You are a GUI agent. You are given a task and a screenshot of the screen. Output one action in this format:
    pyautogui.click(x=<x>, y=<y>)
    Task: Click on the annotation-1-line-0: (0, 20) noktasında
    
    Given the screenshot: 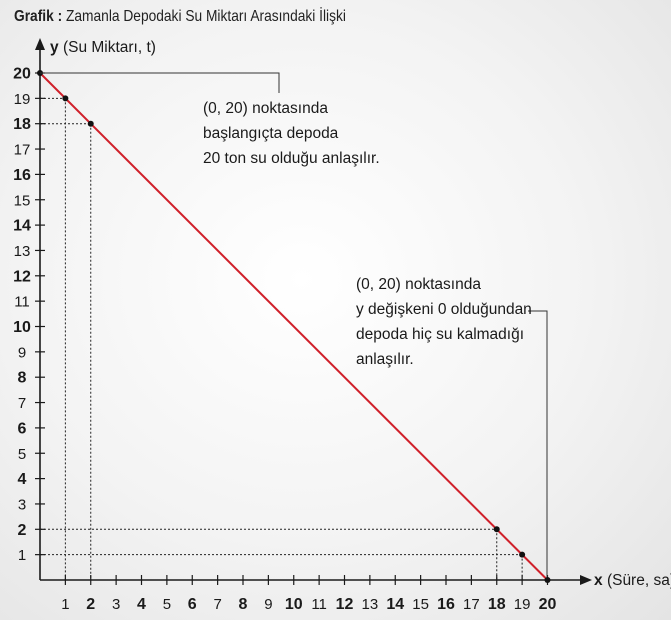 What is the action you would take?
    pyautogui.click(x=418, y=284)
    